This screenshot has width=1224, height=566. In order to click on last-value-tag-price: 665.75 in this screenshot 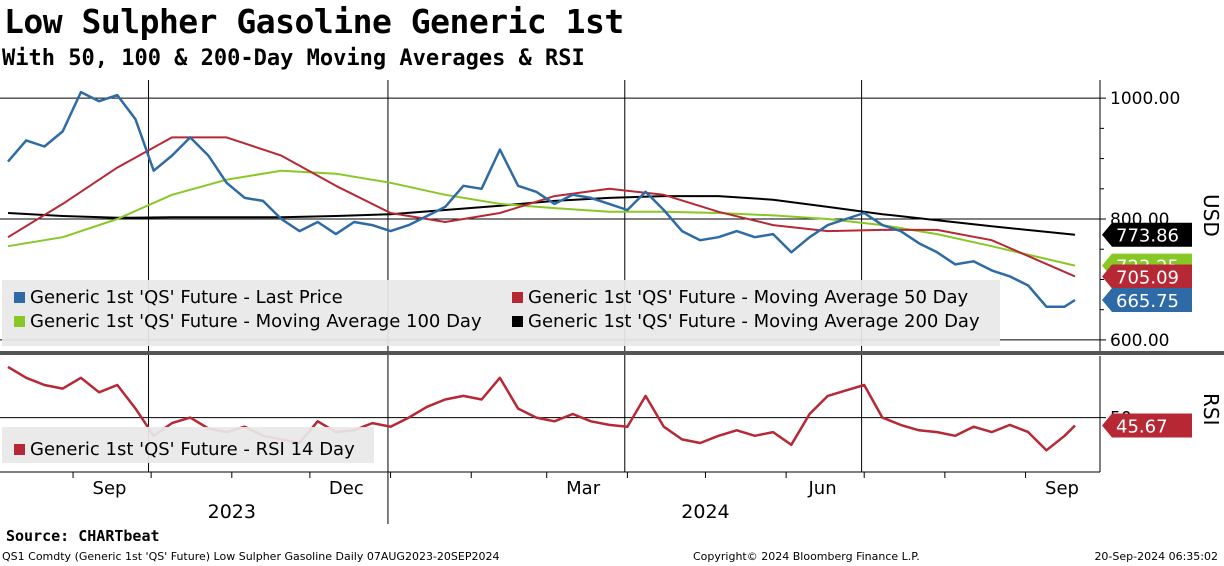, I will do `click(1147, 300)`.